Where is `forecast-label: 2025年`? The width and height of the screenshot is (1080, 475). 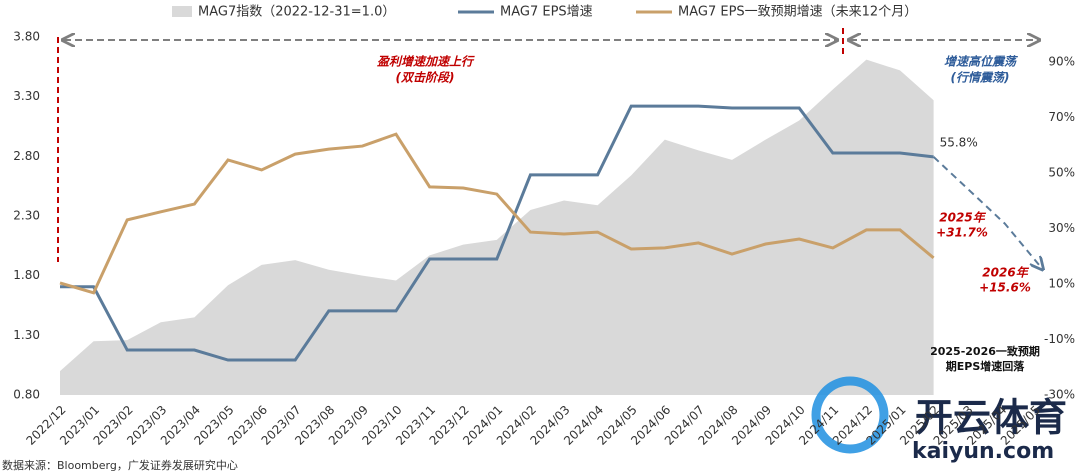
forecast-label: 2025年 is located at coordinates (962, 218).